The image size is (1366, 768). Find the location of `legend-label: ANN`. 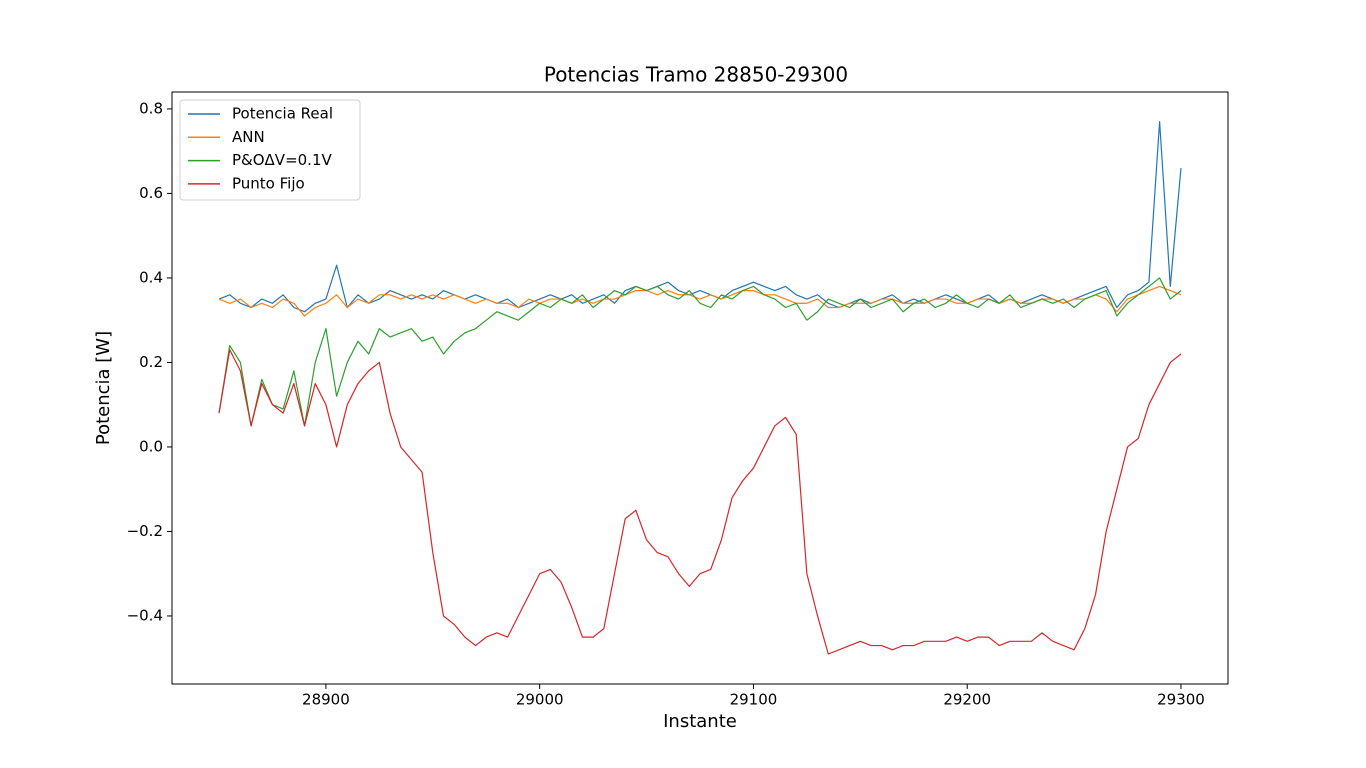

legend-label: ANN is located at coordinates (248, 137).